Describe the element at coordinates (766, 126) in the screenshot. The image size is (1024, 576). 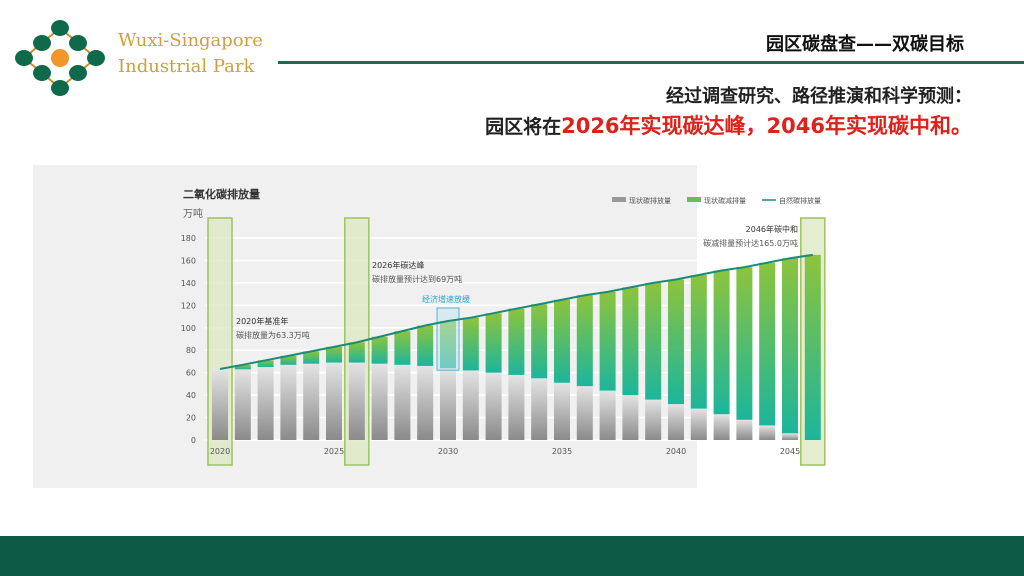
I see `subtitle-highlight: 2026年实现碳达峰，2046年实现碳中和。` at that location.